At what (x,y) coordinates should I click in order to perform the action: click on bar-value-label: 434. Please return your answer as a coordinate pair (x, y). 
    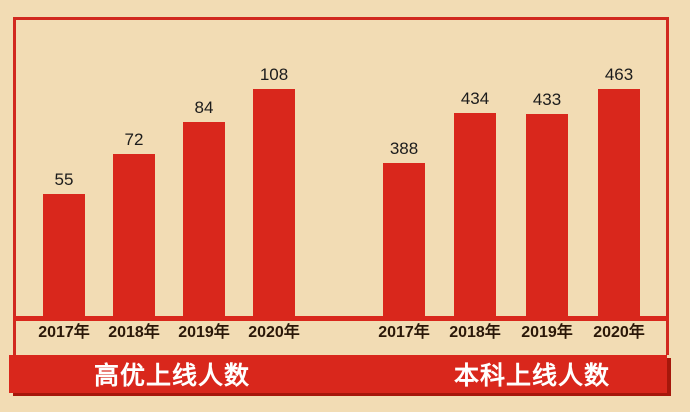
    Looking at the image, I should click on (475, 98).